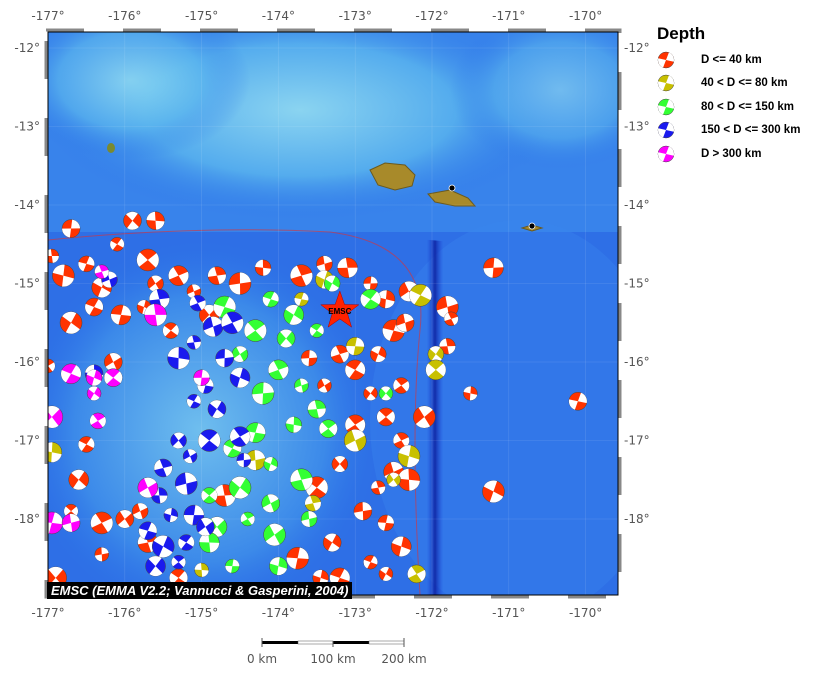  I want to click on legend-label: 80 < D <= 150 km, so click(748, 106).